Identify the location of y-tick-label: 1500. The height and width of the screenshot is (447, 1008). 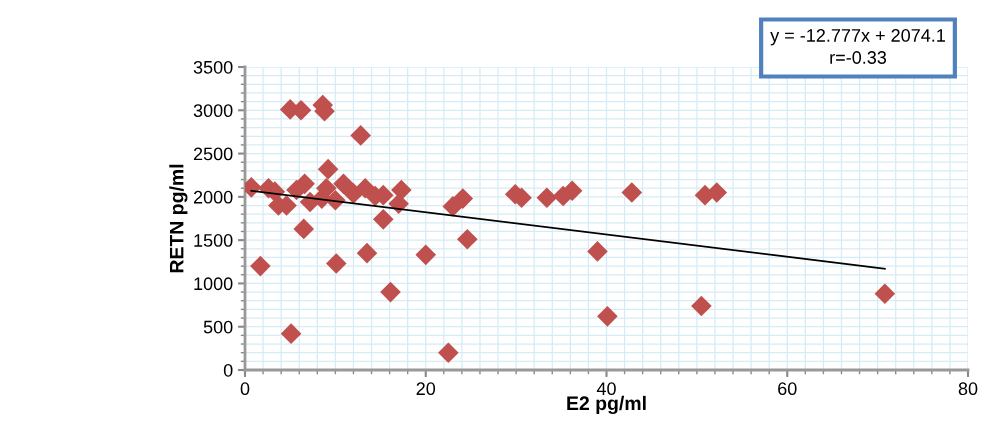
(213, 240).